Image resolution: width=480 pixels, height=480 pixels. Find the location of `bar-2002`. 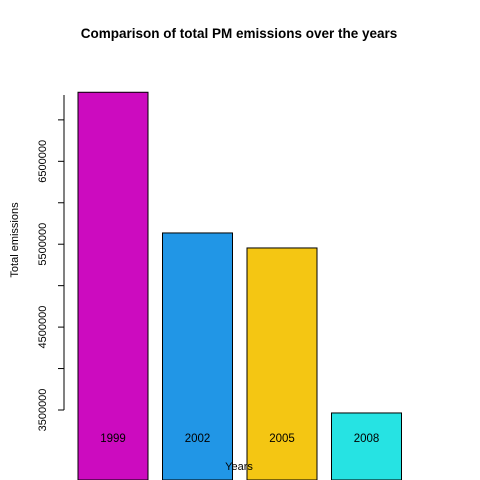

bar-2002 is located at coordinates (197, 356).